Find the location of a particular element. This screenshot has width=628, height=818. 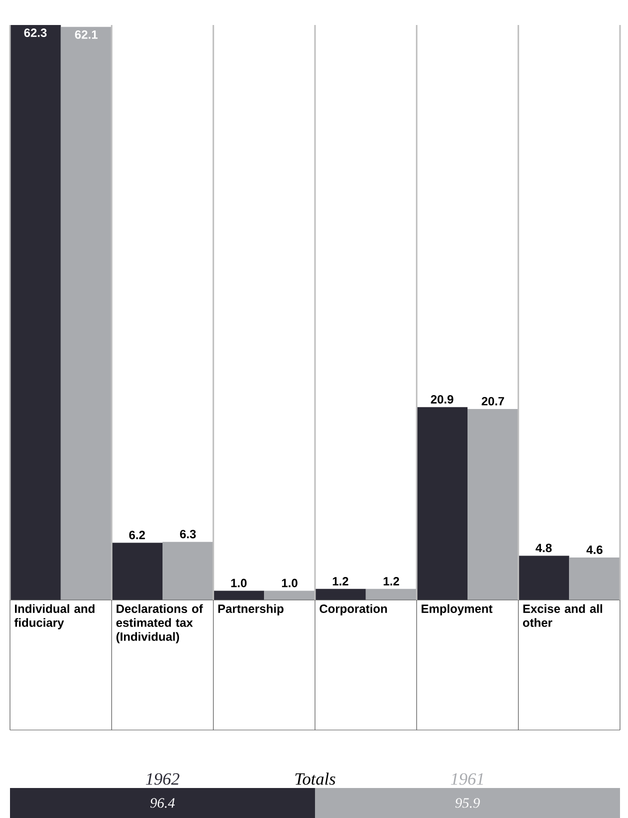

x-tick-label: Corporation is located at coordinates (353, 610).